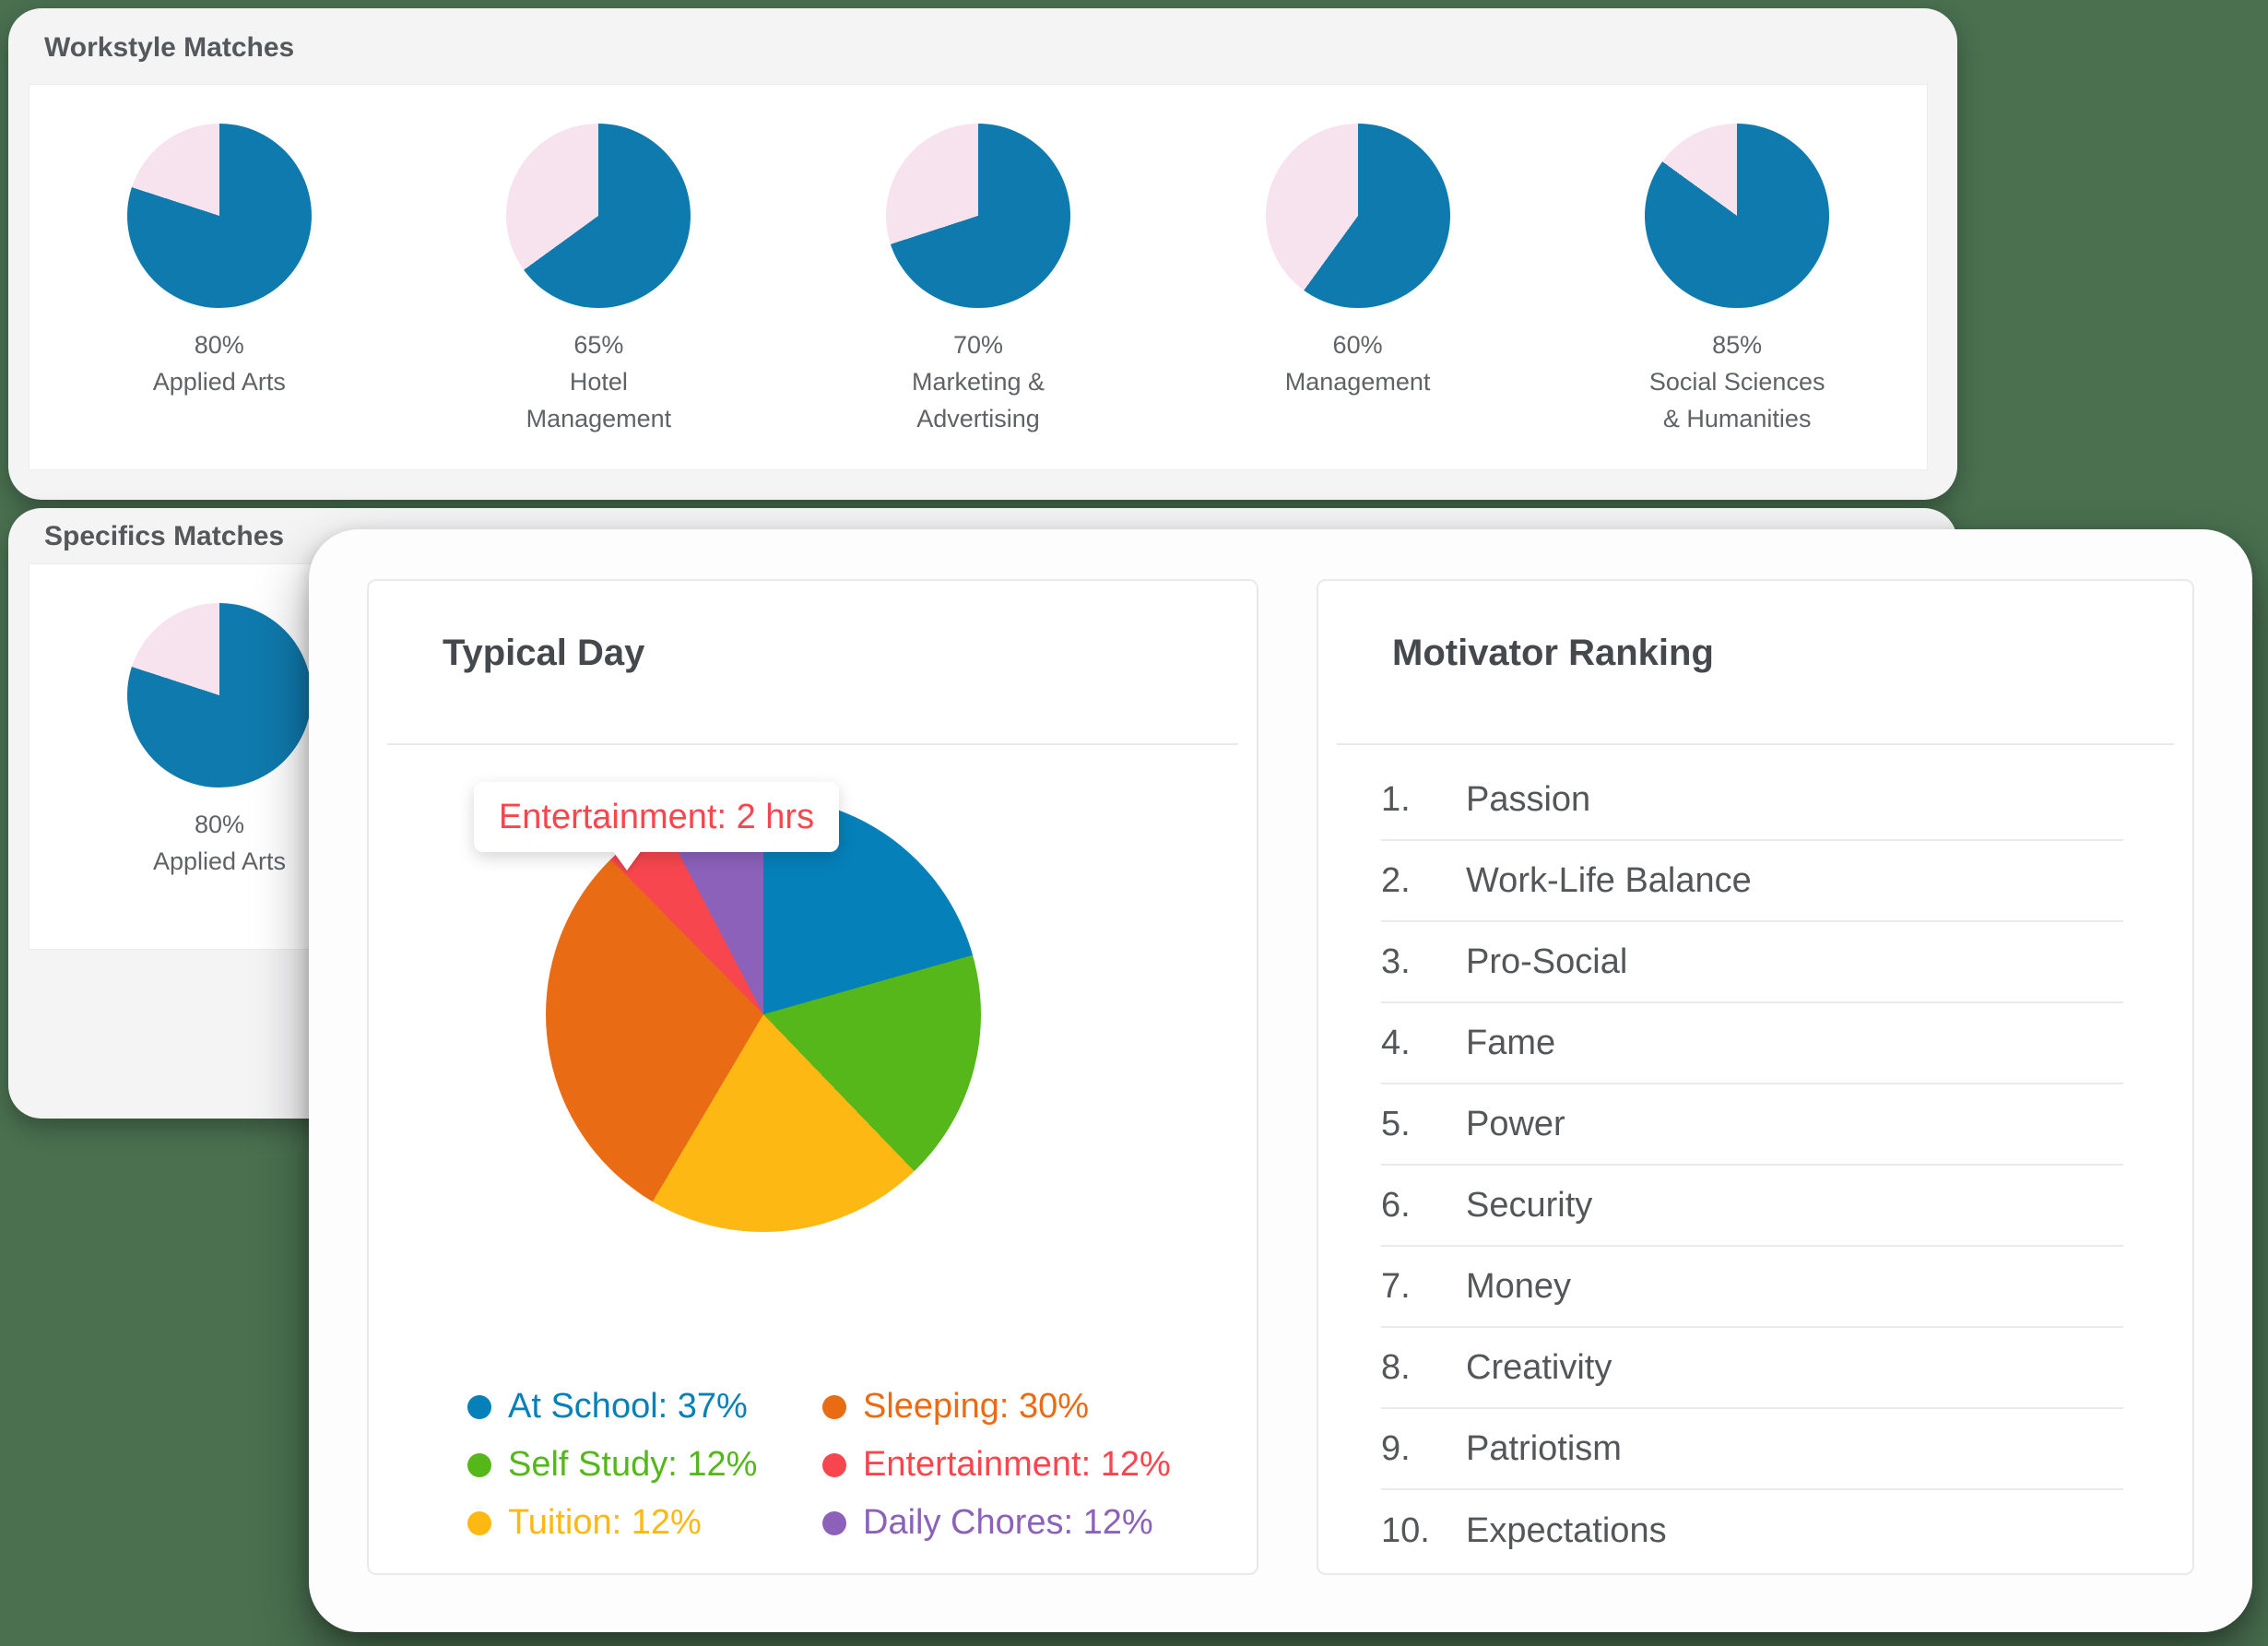  What do you see at coordinates (1396, 961) in the screenshot?
I see `ranking-number: 3.` at bounding box center [1396, 961].